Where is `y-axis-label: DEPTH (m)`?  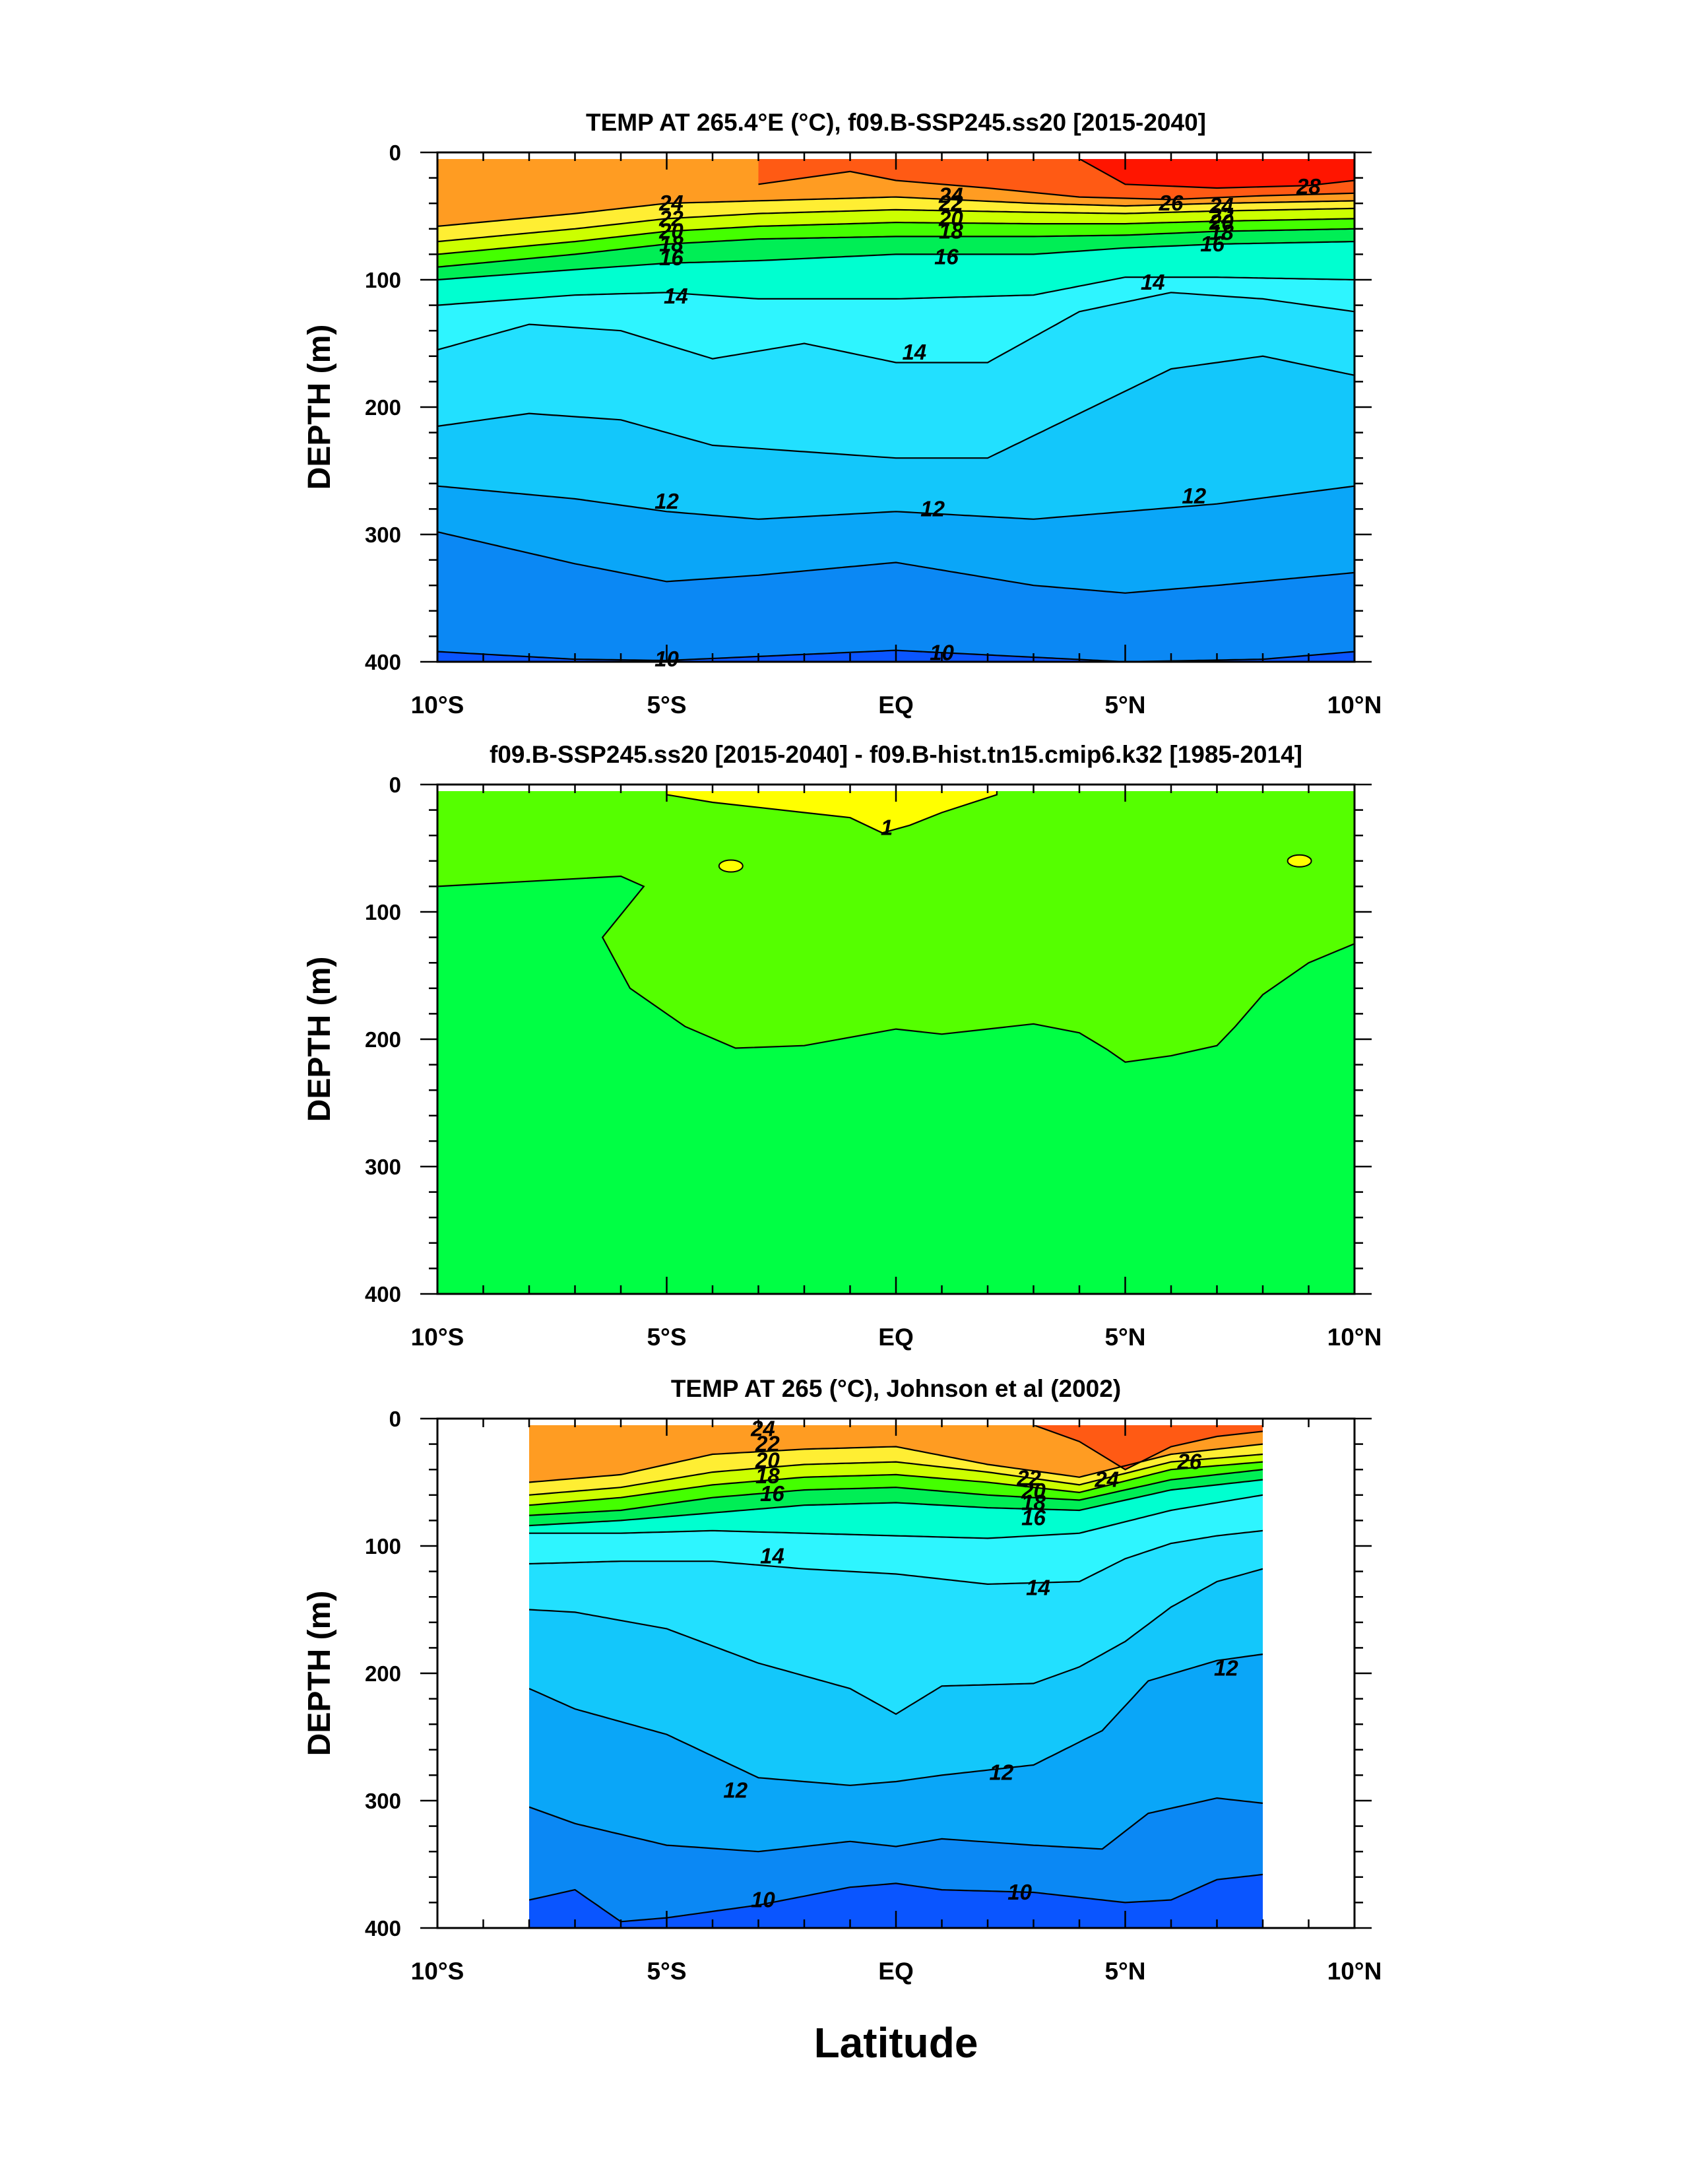
y-axis-label: DEPTH (m) is located at coordinates (319, 407).